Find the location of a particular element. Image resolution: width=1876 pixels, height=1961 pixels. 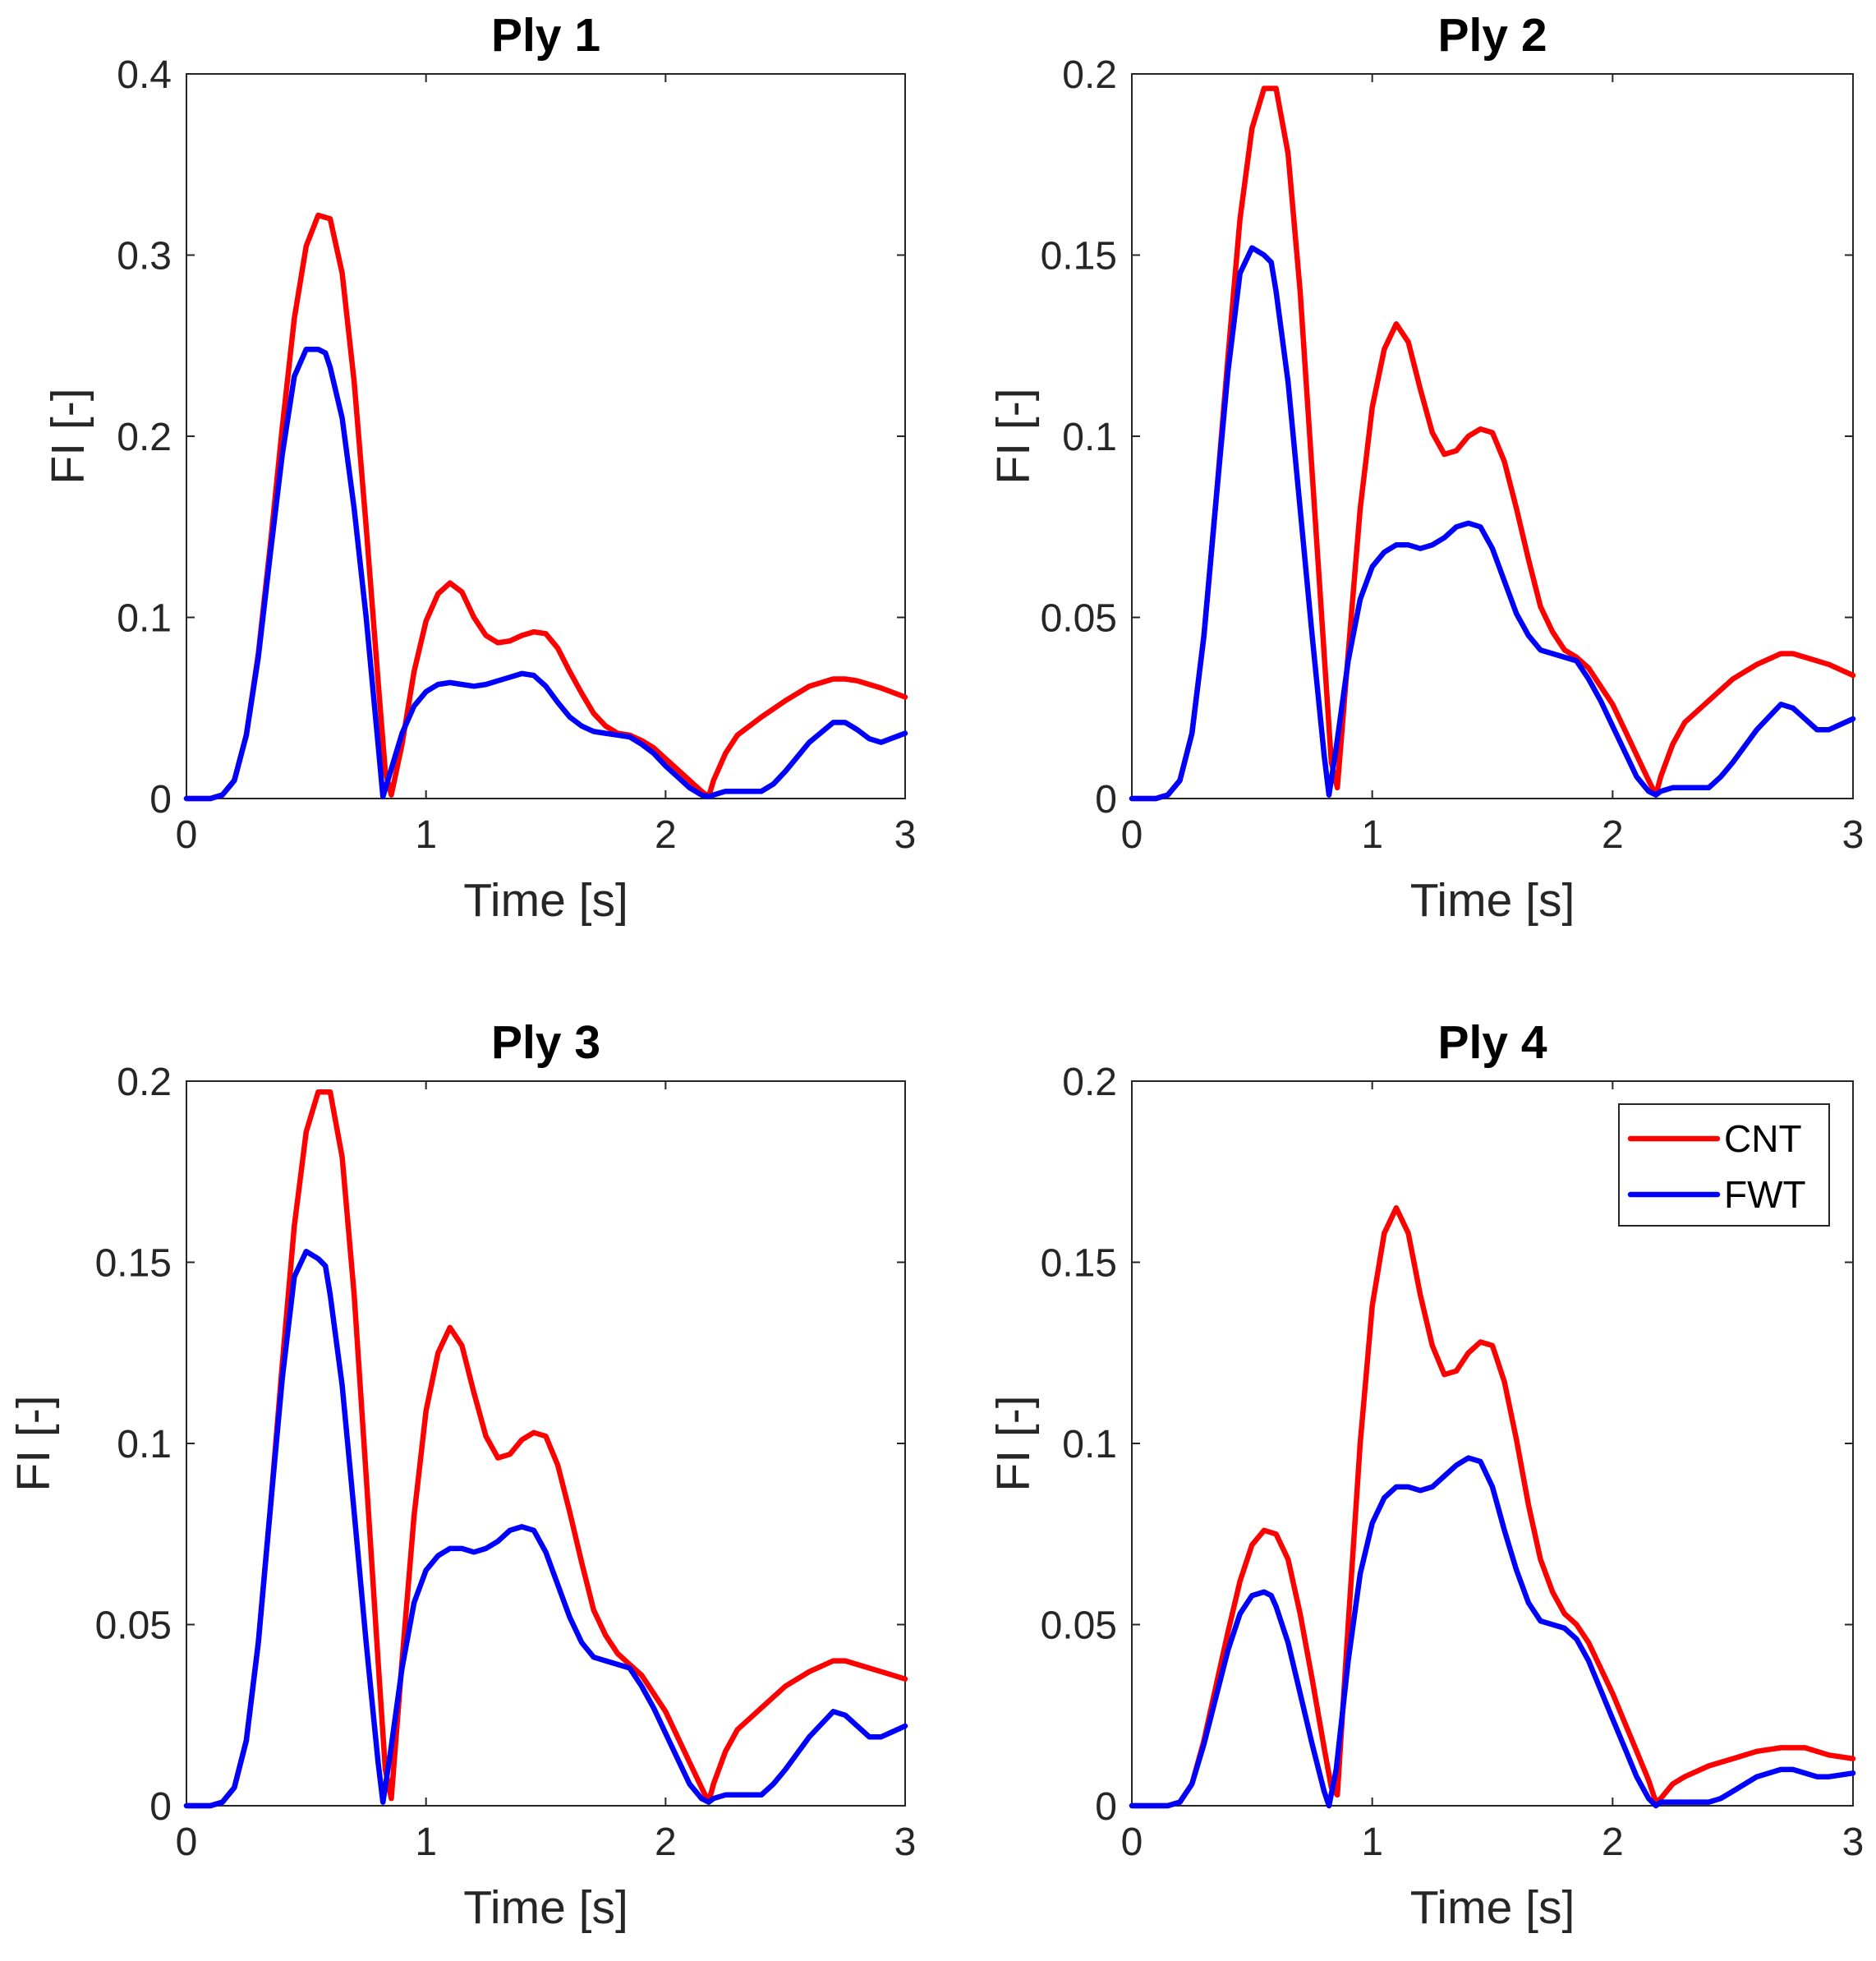

legend: CNT FWT is located at coordinates (1724, 1165).